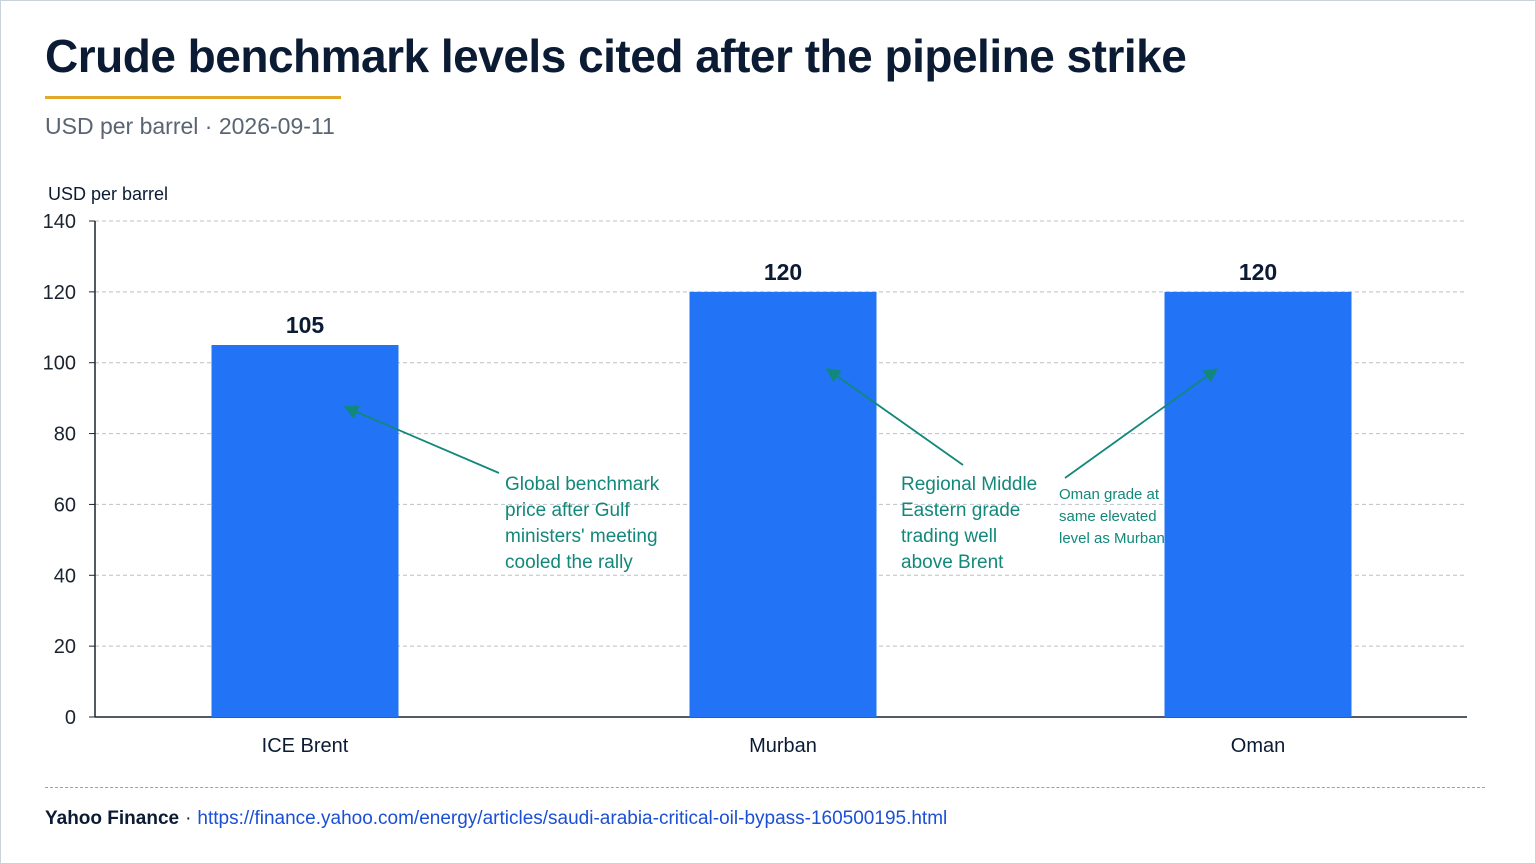 The width and height of the screenshot is (1536, 864). Describe the element at coordinates (567, 510) in the screenshot. I see `annotation-text: price after Gulf` at that location.